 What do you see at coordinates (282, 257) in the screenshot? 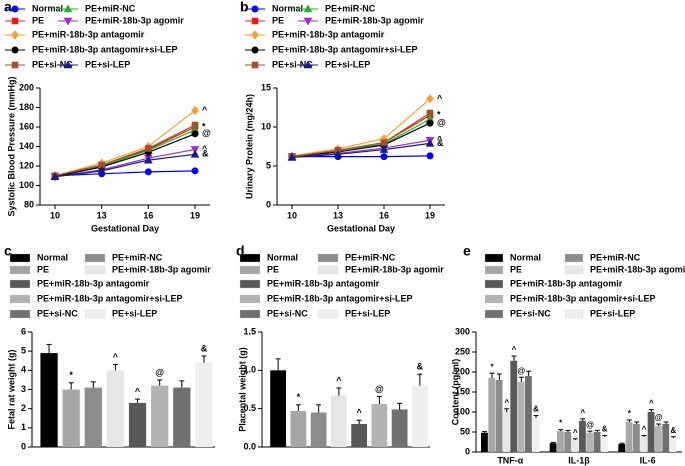
I see `legend-label: Normal` at bounding box center [282, 257].